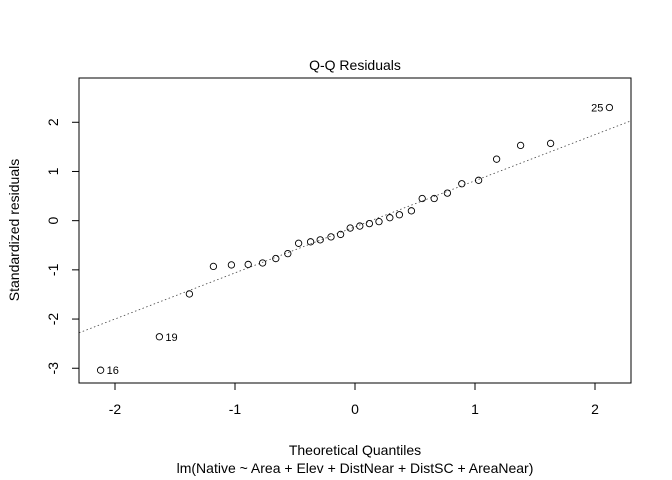 This screenshot has height=480, width=672. What do you see at coordinates (53, 269) in the screenshot?
I see `y-tick-label: -1` at bounding box center [53, 269].